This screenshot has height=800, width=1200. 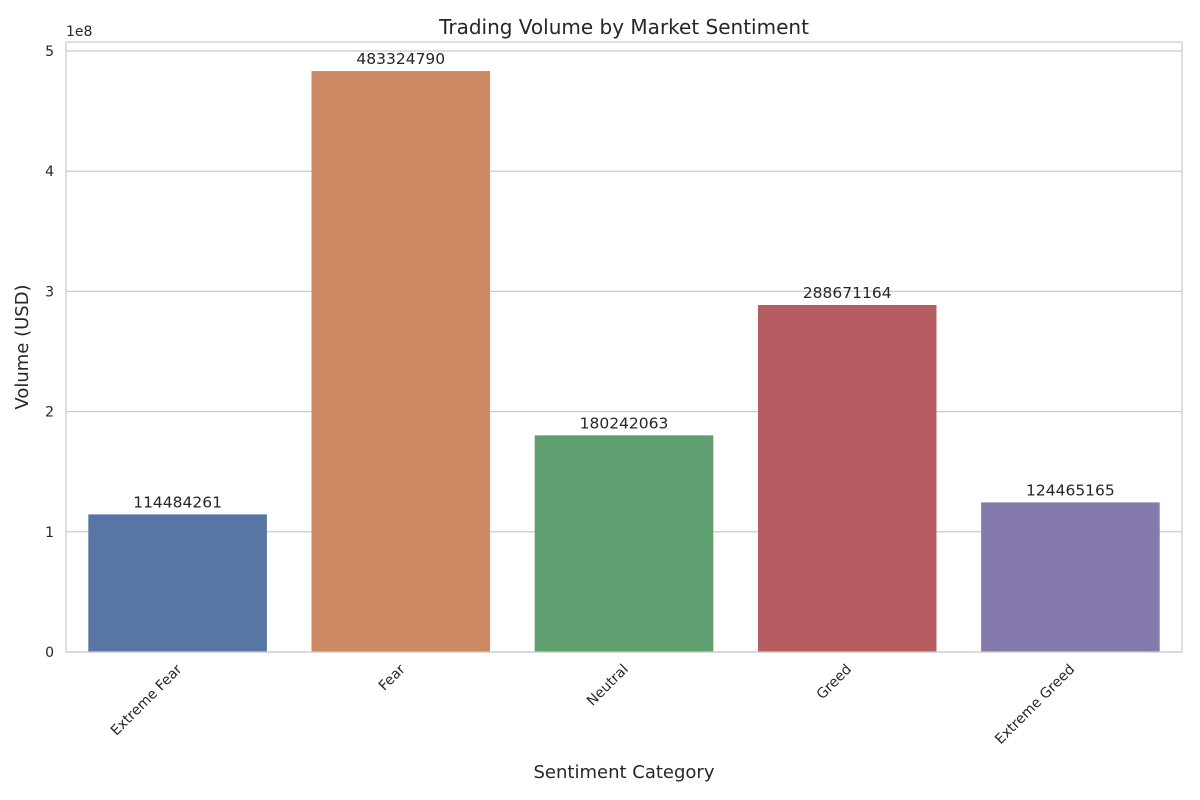 I want to click on chart-title: Trading Volume by Market Sentiment, so click(x=623, y=27).